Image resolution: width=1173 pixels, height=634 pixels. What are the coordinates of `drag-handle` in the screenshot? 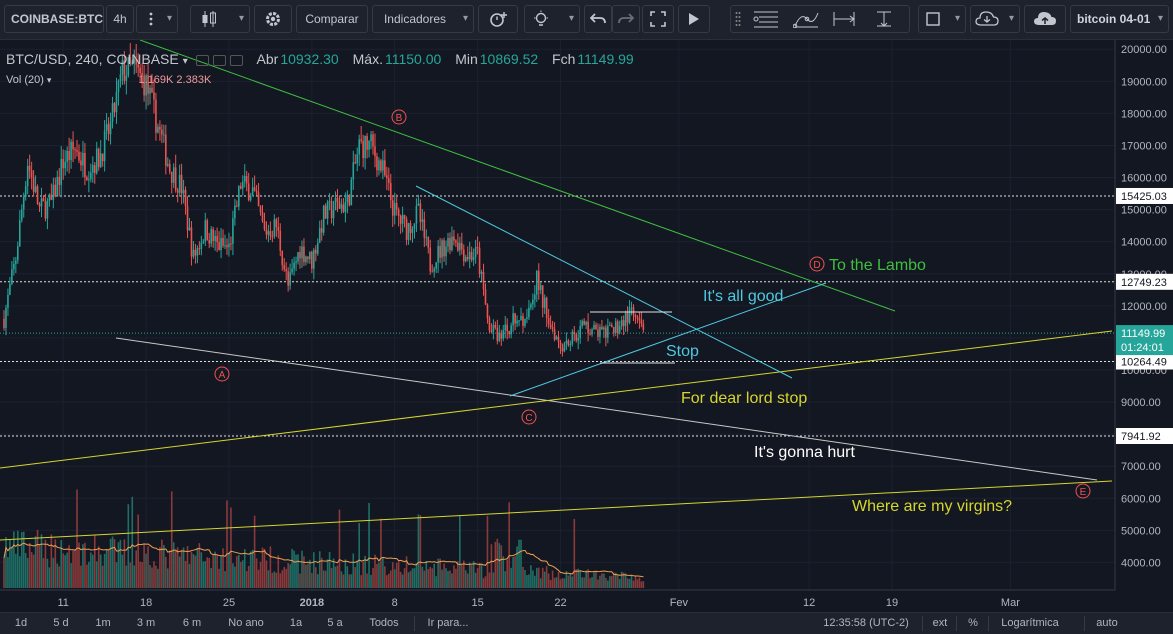 It's located at (738, 19).